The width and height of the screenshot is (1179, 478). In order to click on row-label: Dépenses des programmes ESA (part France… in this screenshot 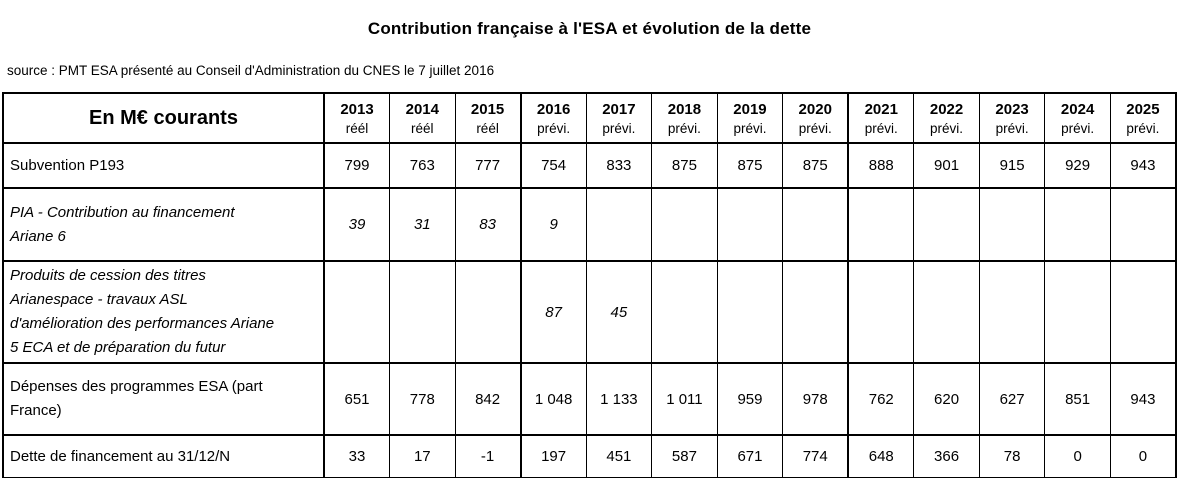, I will do `click(163, 399)`.